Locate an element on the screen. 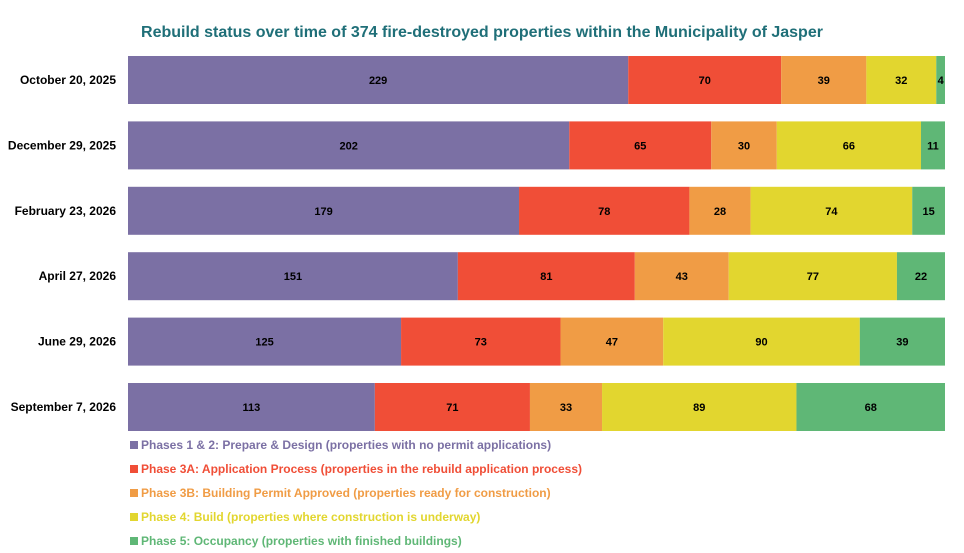  data-label: 125 is located at coordinates (264, 343).